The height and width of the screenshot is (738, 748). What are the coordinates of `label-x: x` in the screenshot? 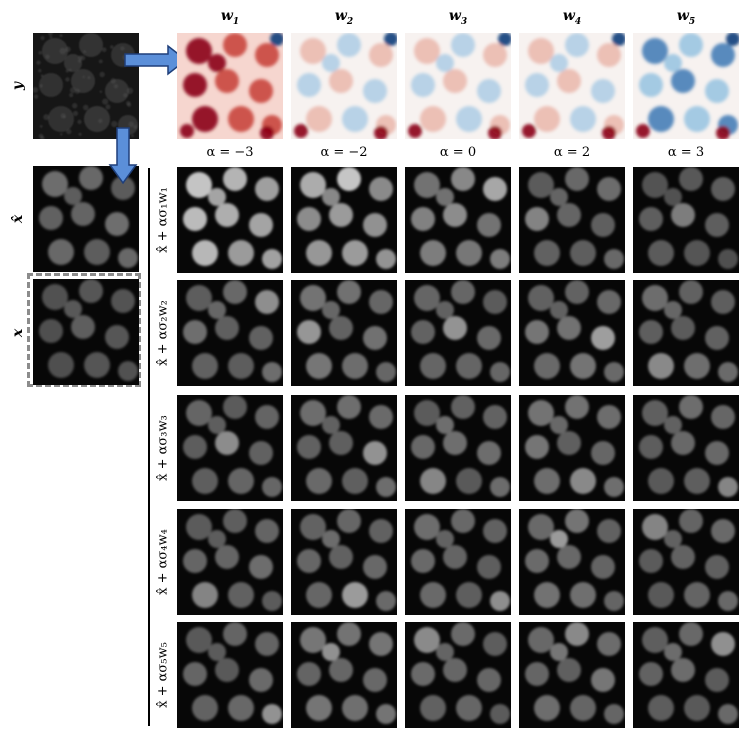 It's located at (18, 333).